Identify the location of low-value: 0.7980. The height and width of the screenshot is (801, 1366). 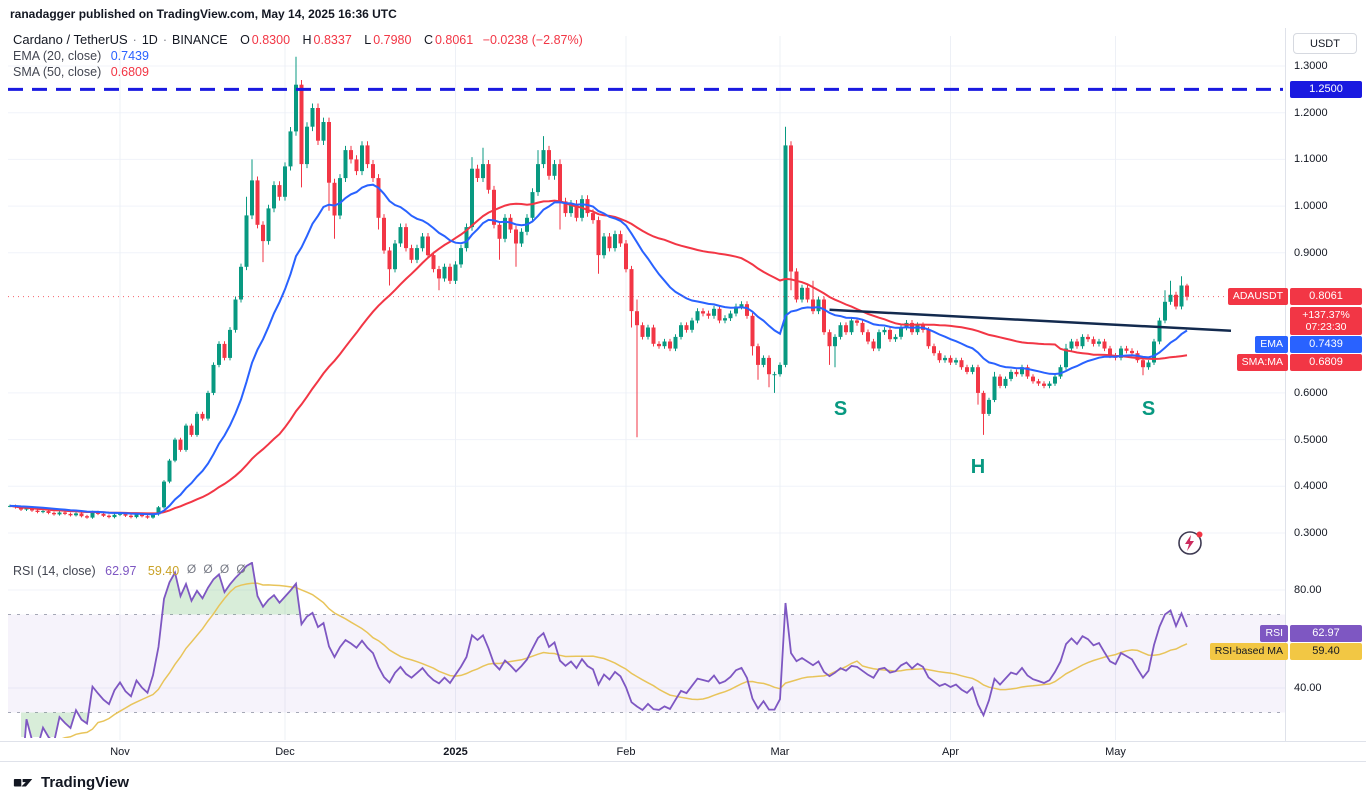
(392, 40).